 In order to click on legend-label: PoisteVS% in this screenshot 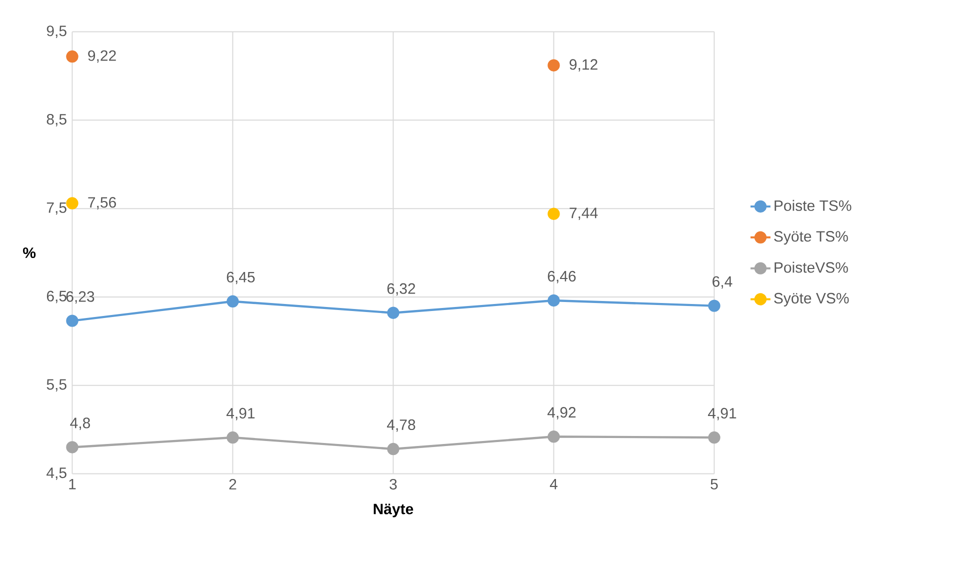, I will do `click(811, 267)`.